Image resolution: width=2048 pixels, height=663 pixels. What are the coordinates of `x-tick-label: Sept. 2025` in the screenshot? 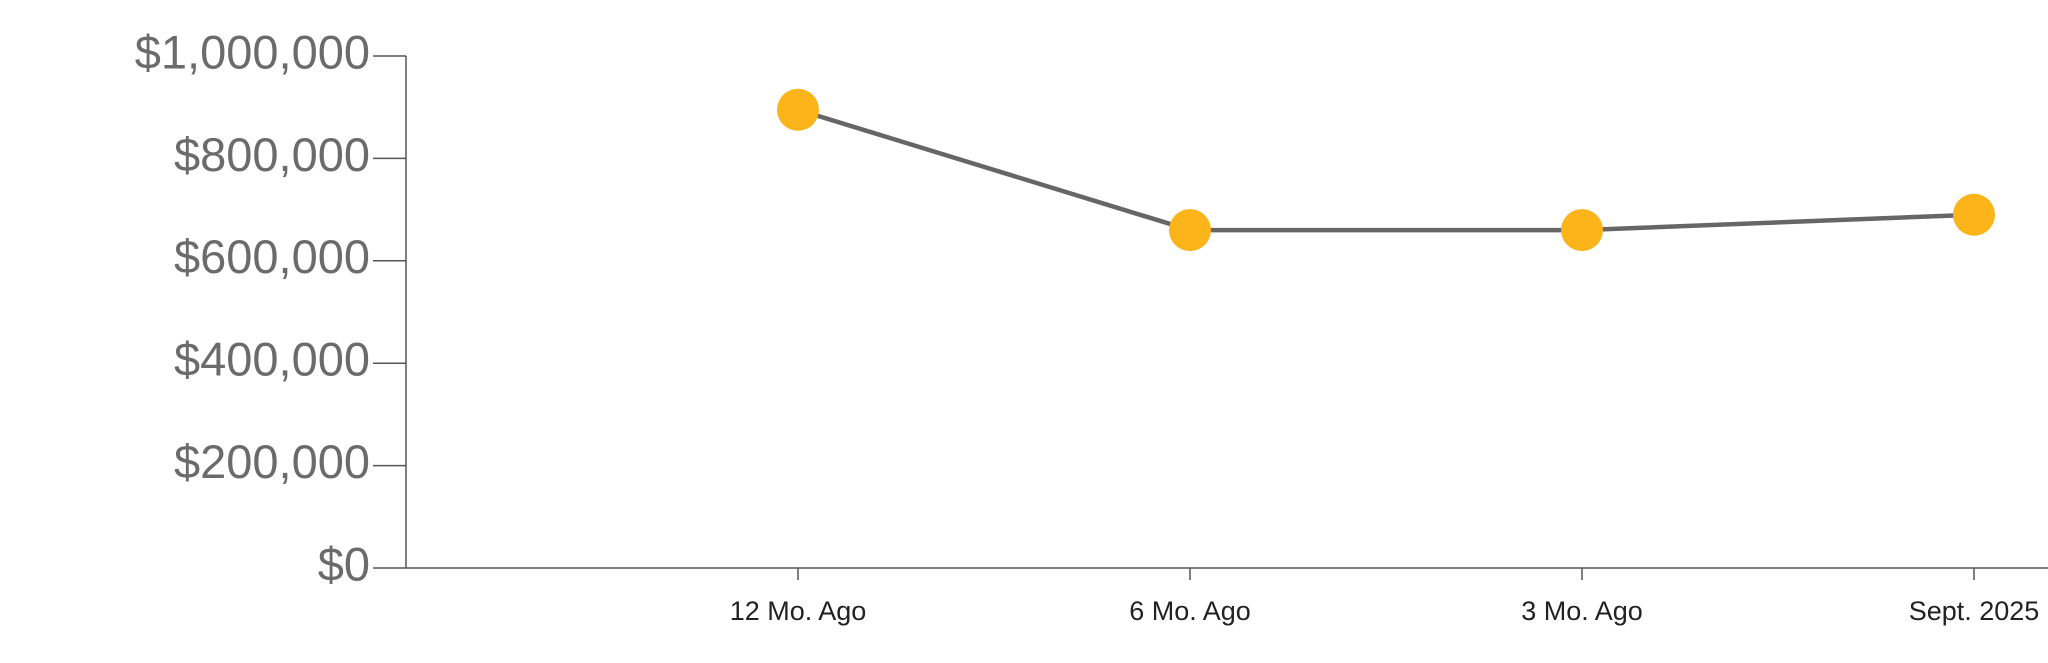 It's located at (1974, 611).